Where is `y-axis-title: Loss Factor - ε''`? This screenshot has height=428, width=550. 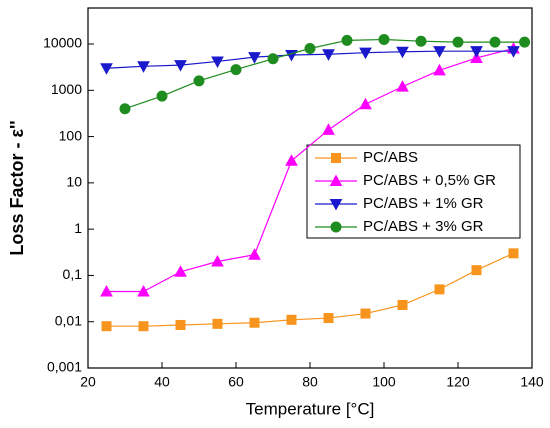
y-axis-title: Loss Factor - ε'' is located at coordinates (17, 187).